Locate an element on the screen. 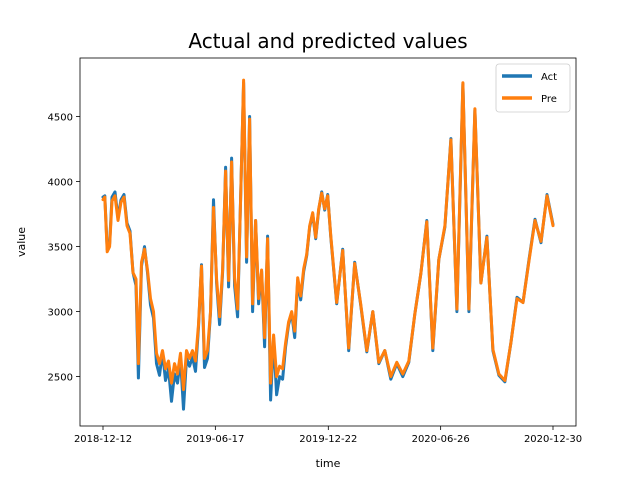 The image size is (640, 480). y-tick-label: 3500 is located at coordinates (60, 248).